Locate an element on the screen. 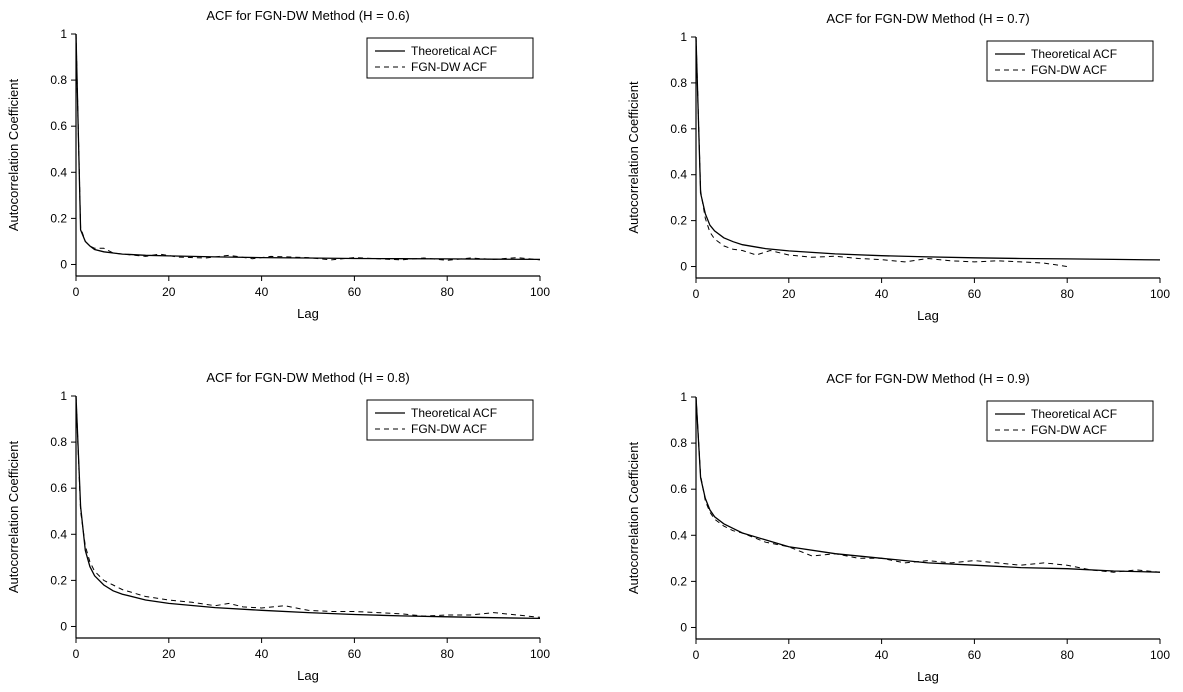 The height and width of the screenshot is (692, 1183). chart-title: ACF for FGN-DW Method (H = 0.8) is located at coordinates (307, 377).